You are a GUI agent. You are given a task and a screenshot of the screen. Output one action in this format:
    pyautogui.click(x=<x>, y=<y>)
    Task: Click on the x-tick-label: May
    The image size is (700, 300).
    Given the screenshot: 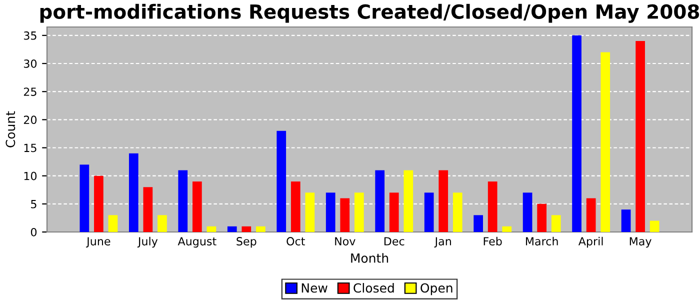 What is the action you would take?
    pyautogui.click(x=641, y=242)
    